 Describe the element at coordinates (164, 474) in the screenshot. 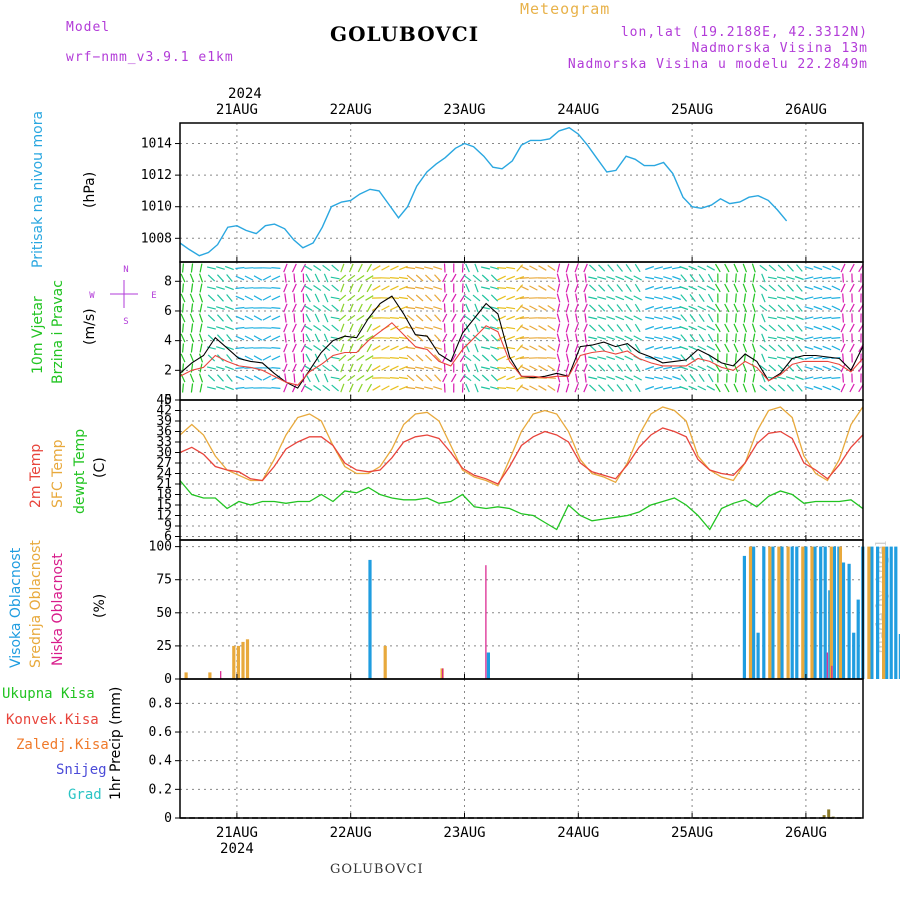

I see `y-tick-label: 24` at that location.